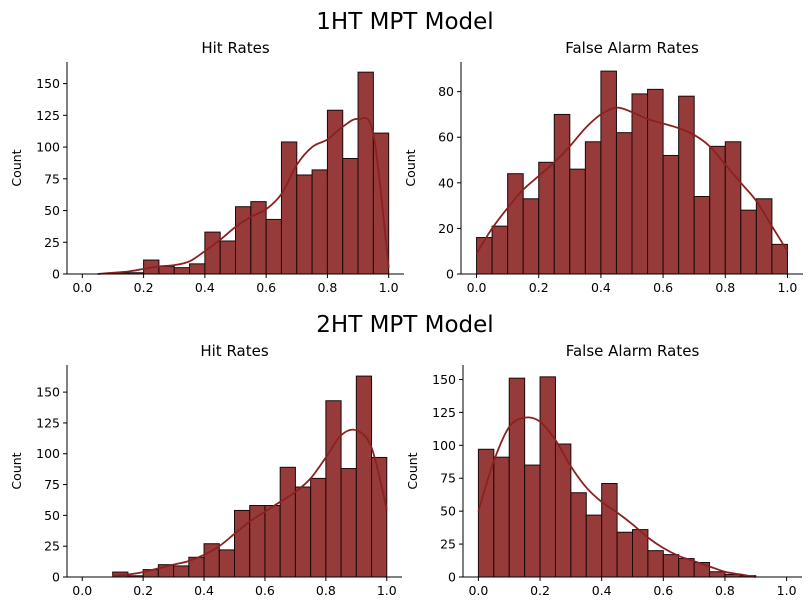  I want to click on y-tick-label: 20, so click(446, 228).